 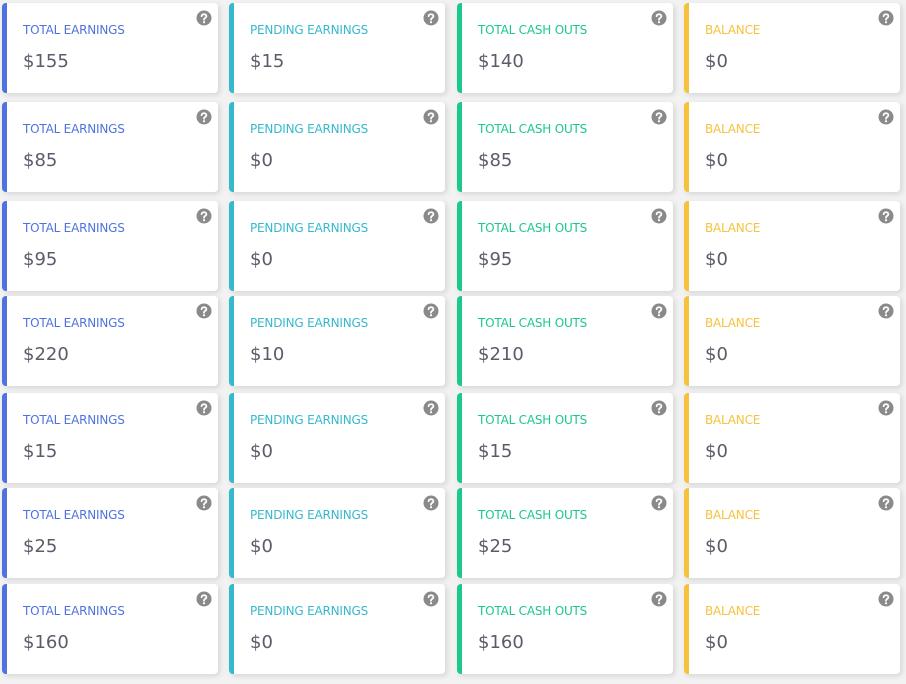 I want to click on stat-card: TOTAL EARNINGS $25, so click(x=110, y=533).